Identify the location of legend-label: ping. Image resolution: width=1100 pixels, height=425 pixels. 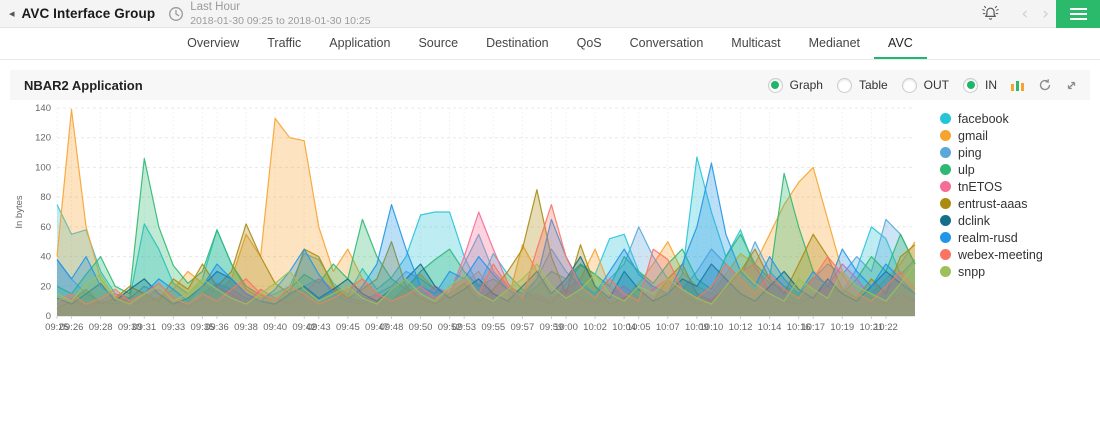
(970, 152).